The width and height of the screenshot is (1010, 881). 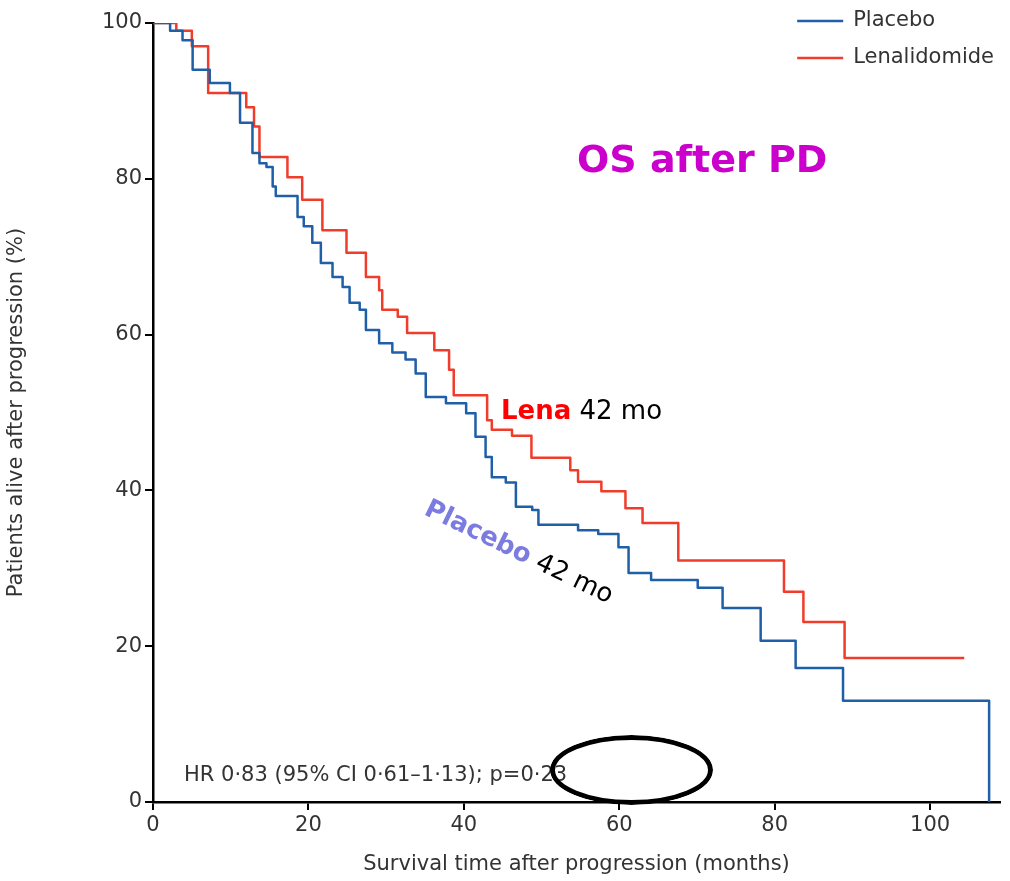 What do you see at coordinates (930, 824) in the screenshot?
I see `x-tick-label: 100` at bounding box center [930, 824].